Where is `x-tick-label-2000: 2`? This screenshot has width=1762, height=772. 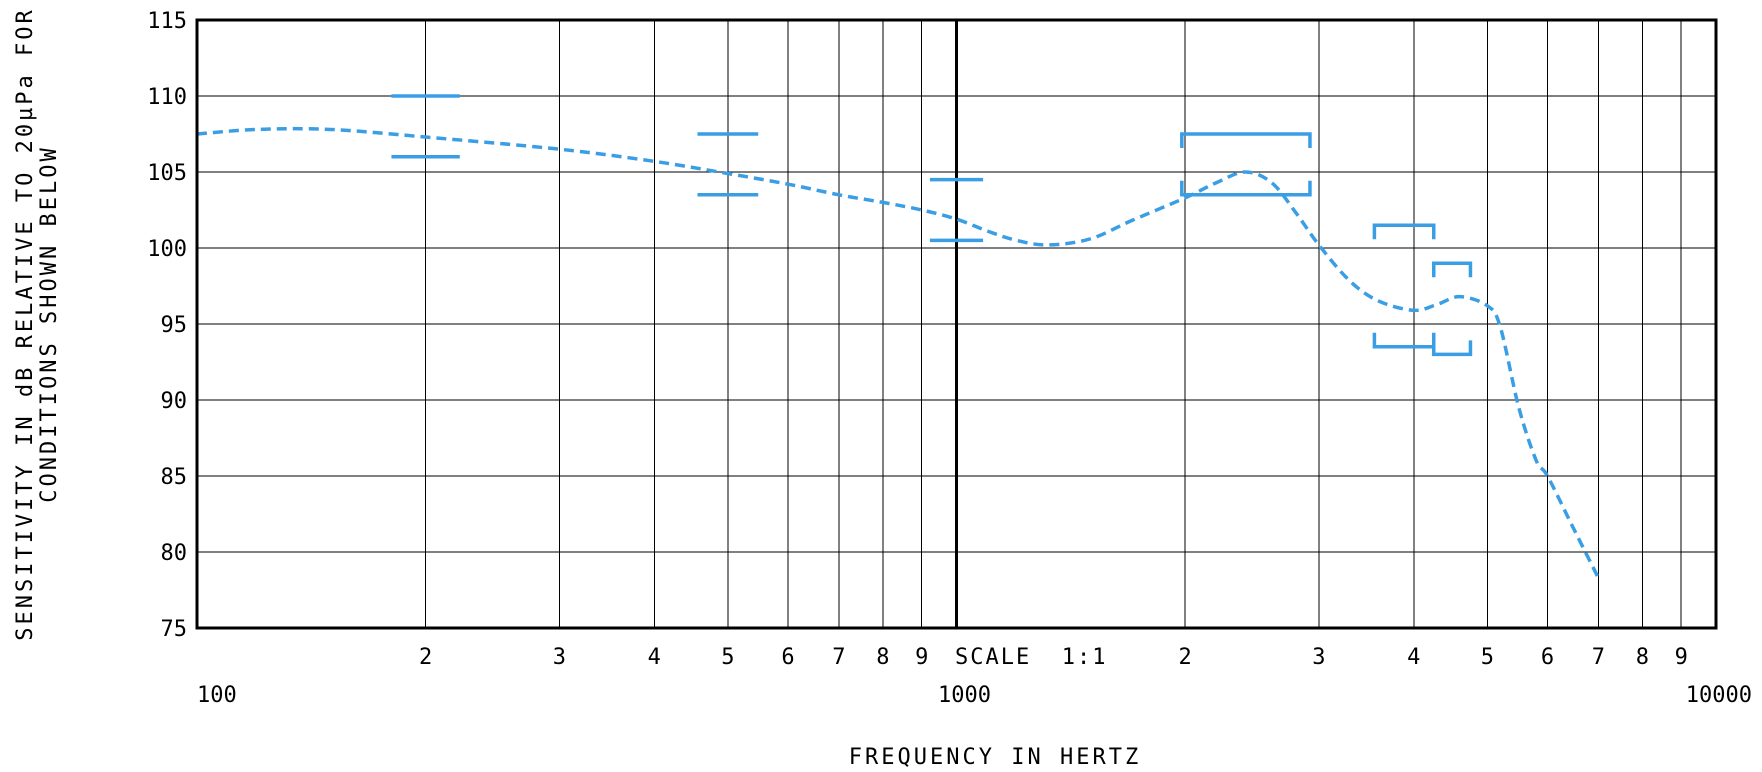 x-tick-label-2000: 2 is located at coordinates (1185, 657).